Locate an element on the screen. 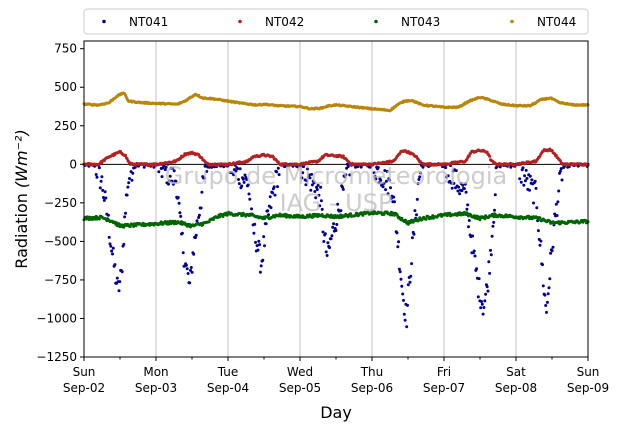 This screenshot has width=622, height=431. x-tick-date-label: Sep-05 is located at coordinates (300, 388).